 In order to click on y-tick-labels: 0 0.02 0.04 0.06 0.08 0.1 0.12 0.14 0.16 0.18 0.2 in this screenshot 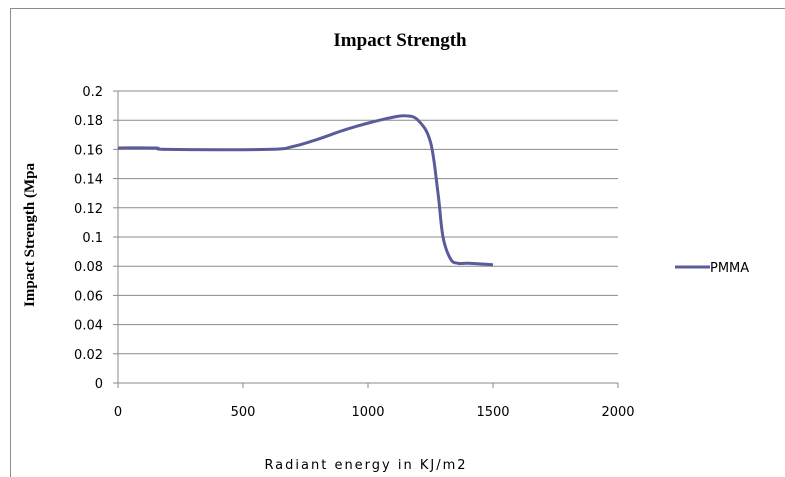, I will do `click(88, 238)`.